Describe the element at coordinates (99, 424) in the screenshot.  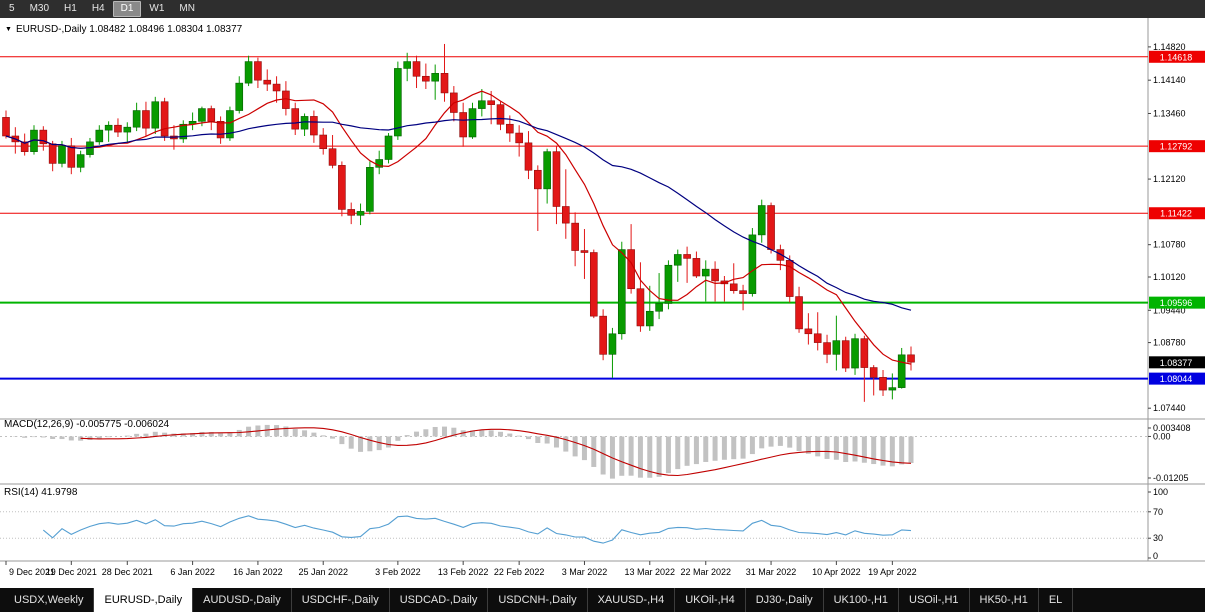
I see `macd-main-value: -0.005775` at that location.